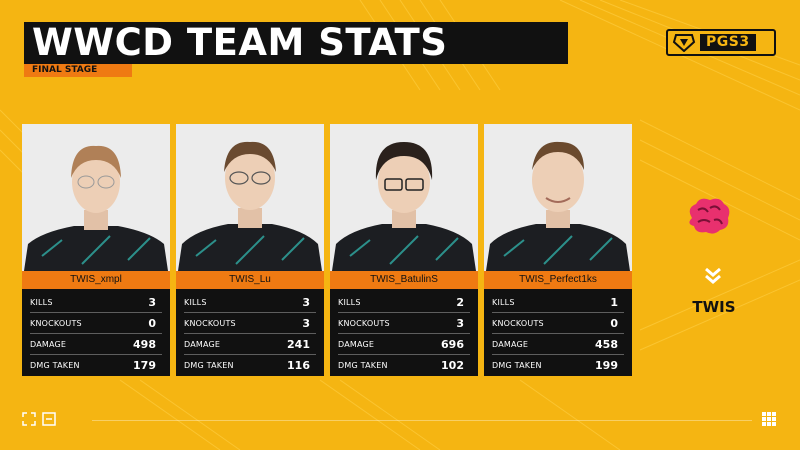  I want to click on stat-value: 199, so click(606, 365).